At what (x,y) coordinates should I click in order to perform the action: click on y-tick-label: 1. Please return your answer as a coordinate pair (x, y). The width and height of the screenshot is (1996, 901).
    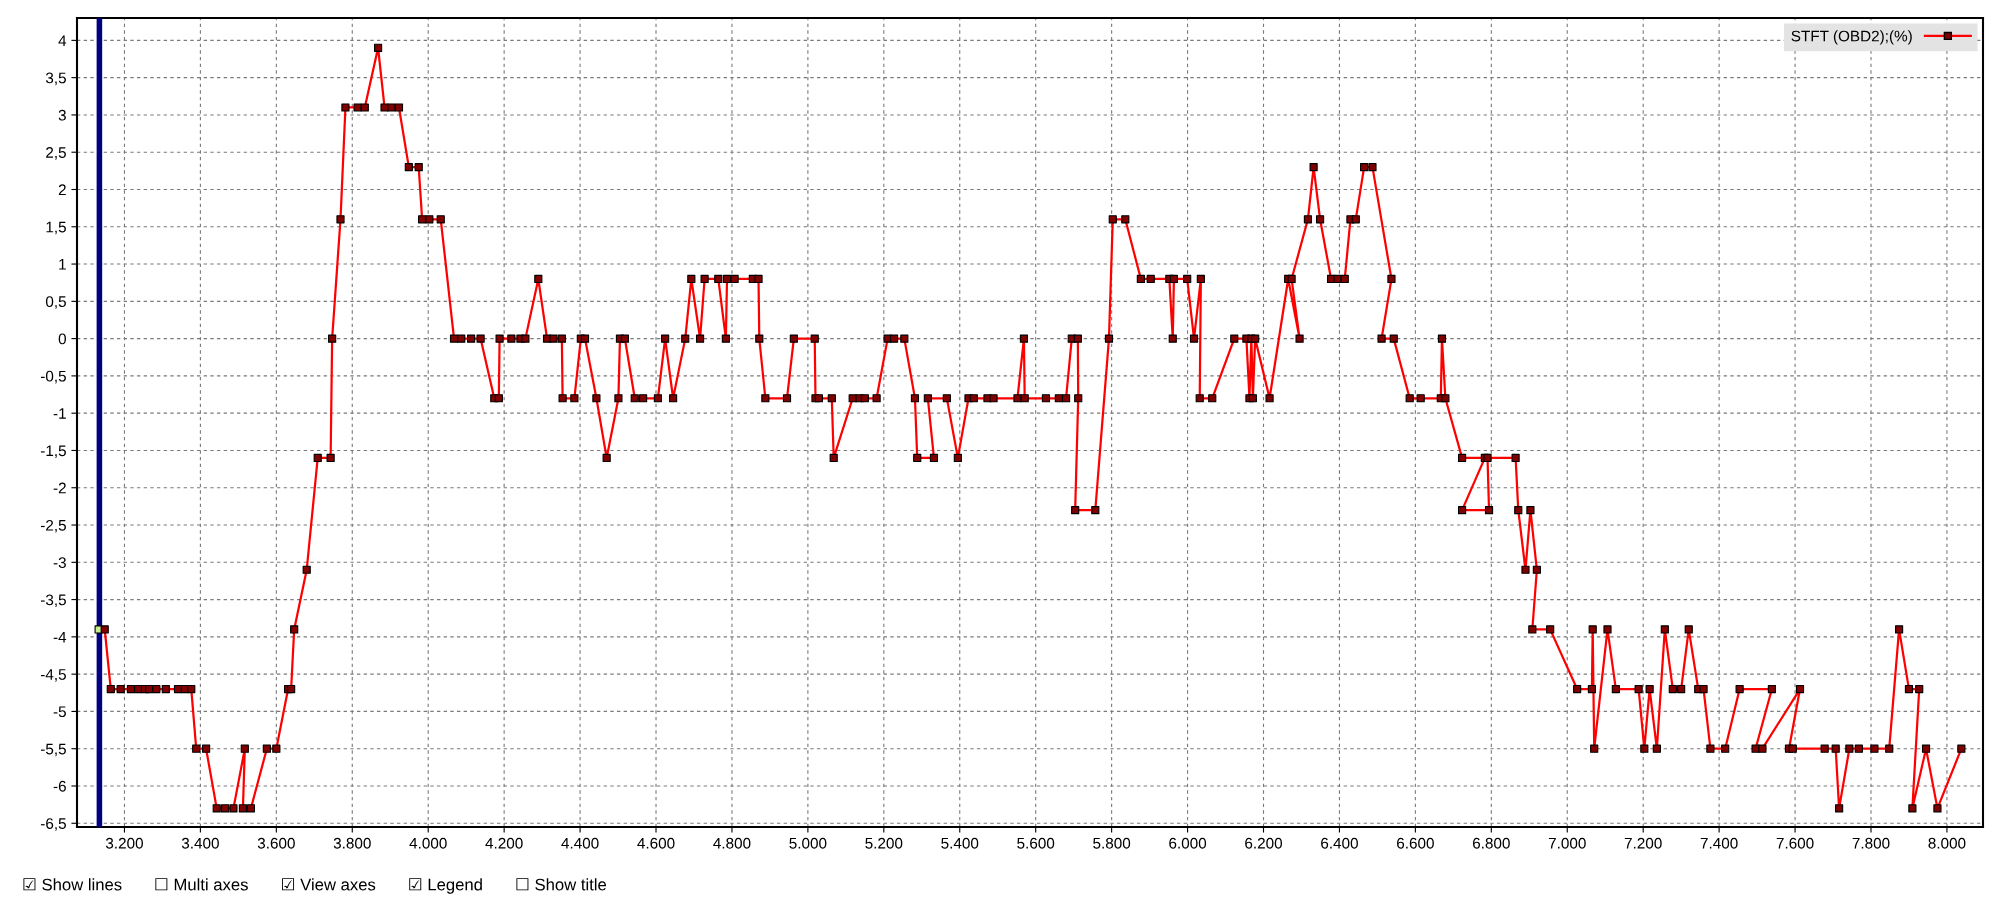
    Looking at the image, I should click on (62, 264).